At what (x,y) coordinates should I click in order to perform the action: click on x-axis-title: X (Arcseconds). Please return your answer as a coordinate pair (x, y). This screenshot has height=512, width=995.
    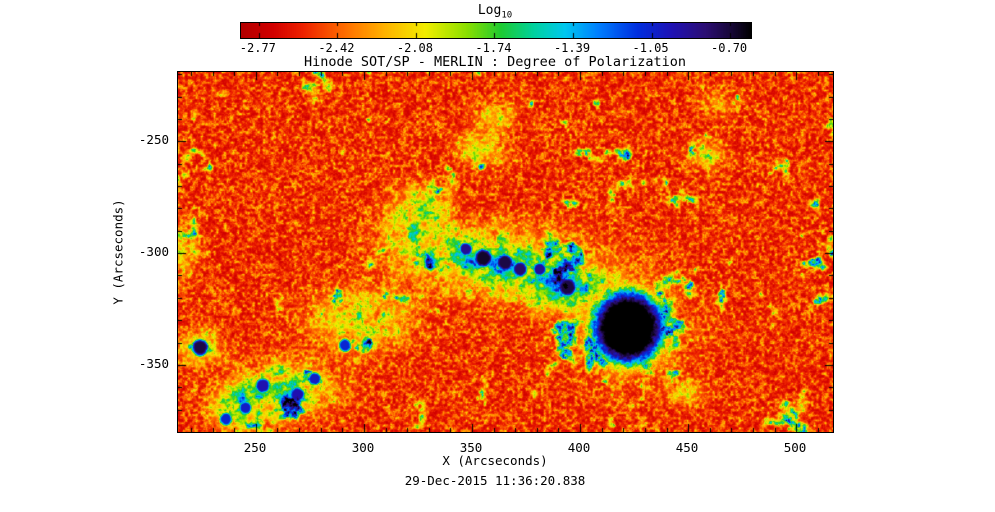
    Looking at the image, I should click on (495, 460).